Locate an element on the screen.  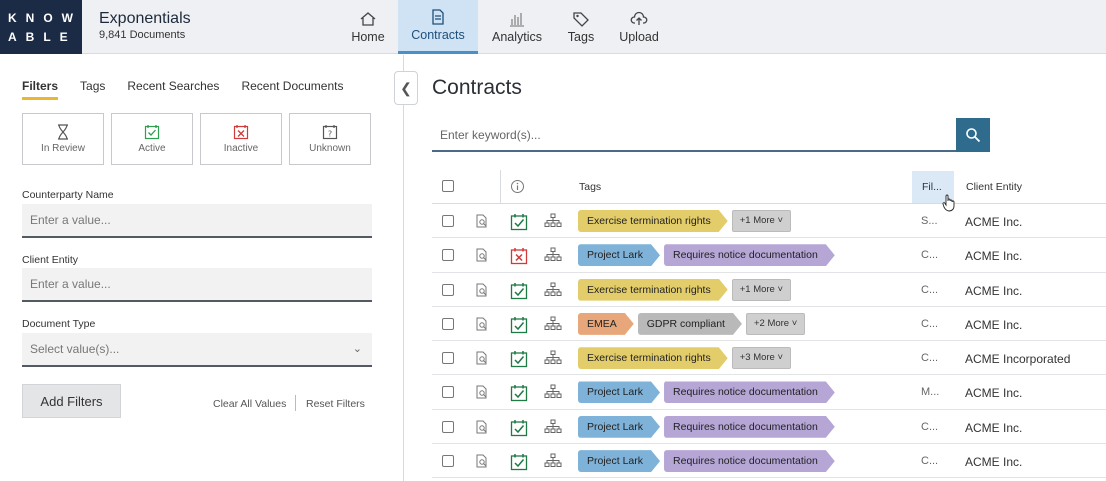
nav-home: Home is located at coordinates (368, 27).